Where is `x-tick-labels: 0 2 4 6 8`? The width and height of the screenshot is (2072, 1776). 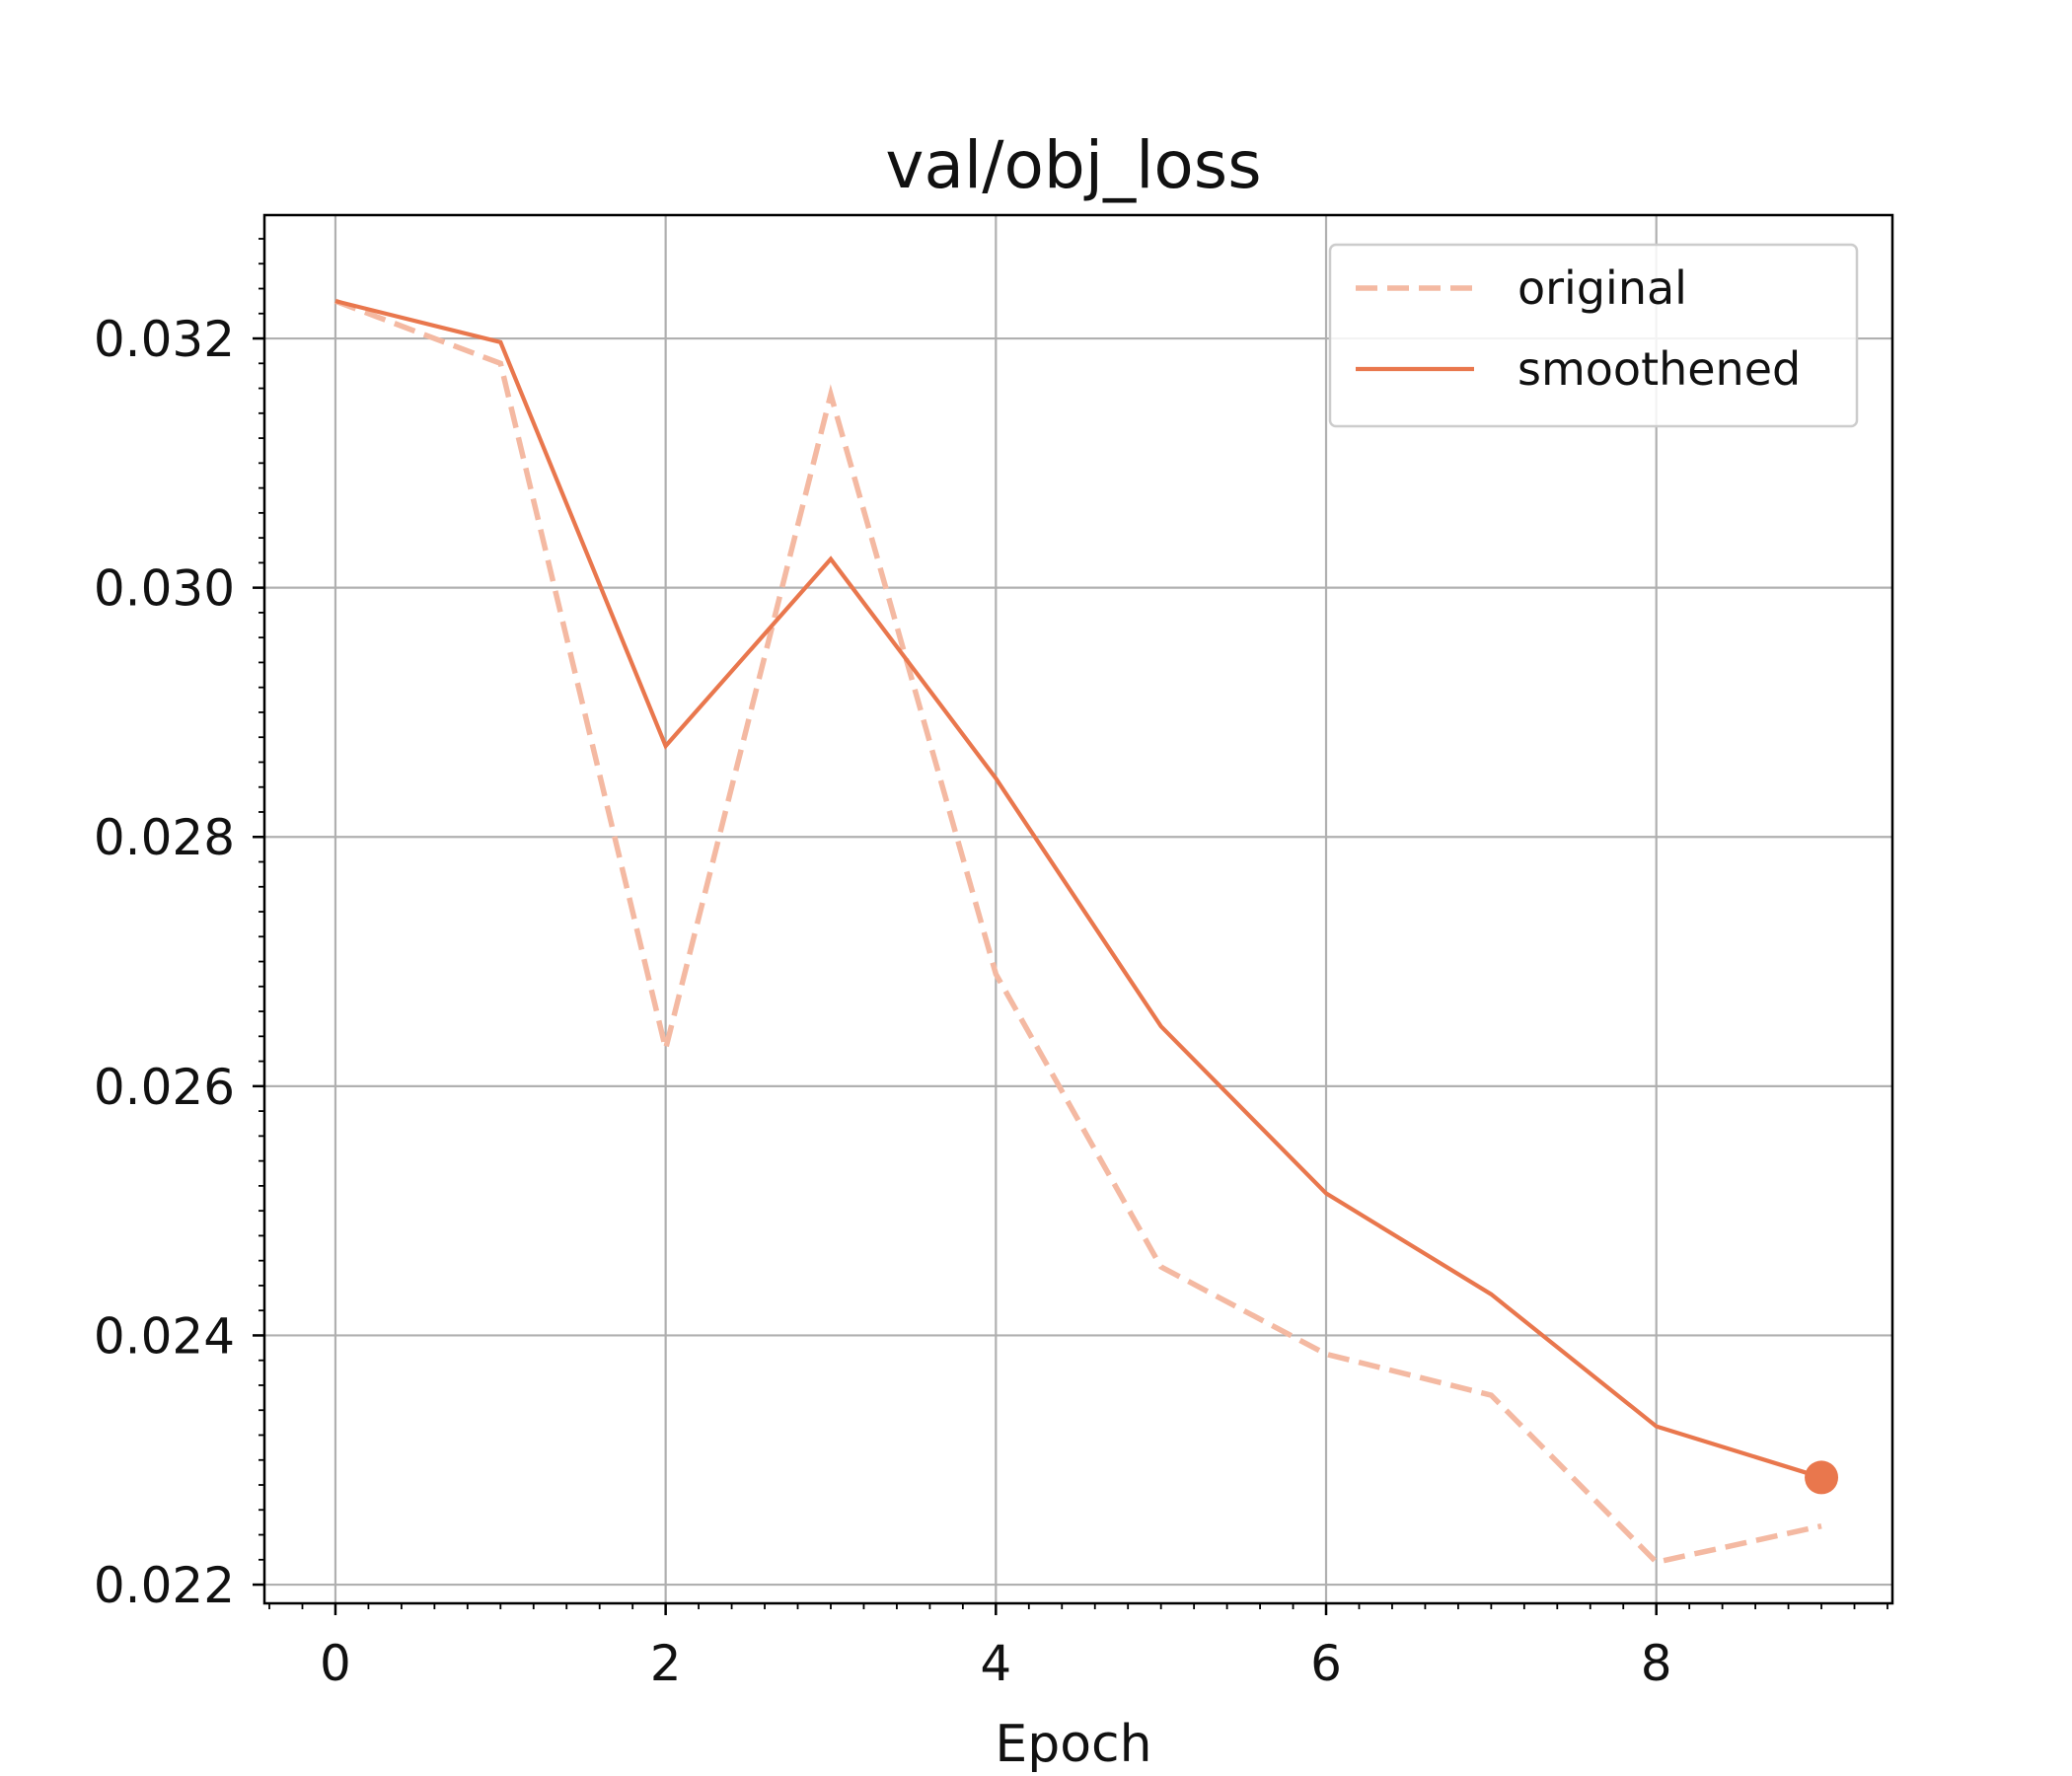
x-tick-labels: 0 2 4 6 8 is located at coordinates (996, 1663).